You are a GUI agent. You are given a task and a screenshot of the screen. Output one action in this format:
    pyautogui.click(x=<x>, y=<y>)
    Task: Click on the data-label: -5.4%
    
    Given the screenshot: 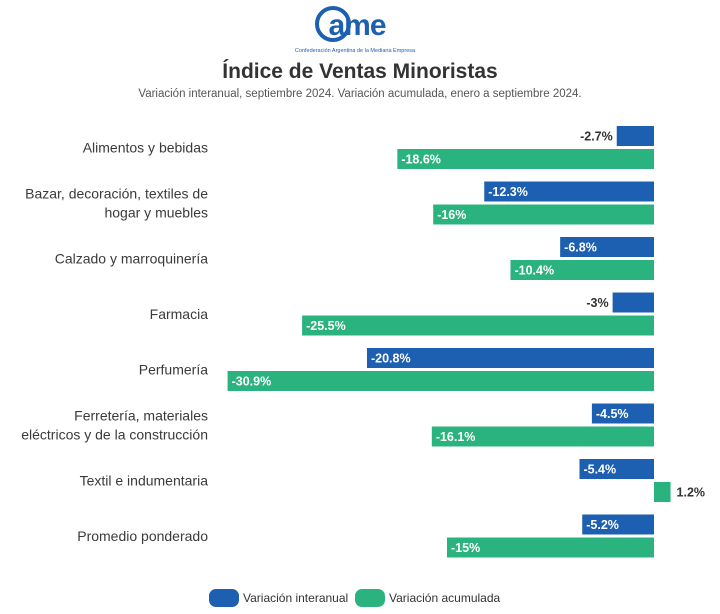 What is the action you would take?
    pyautogui.click(x=599, y=470)
    